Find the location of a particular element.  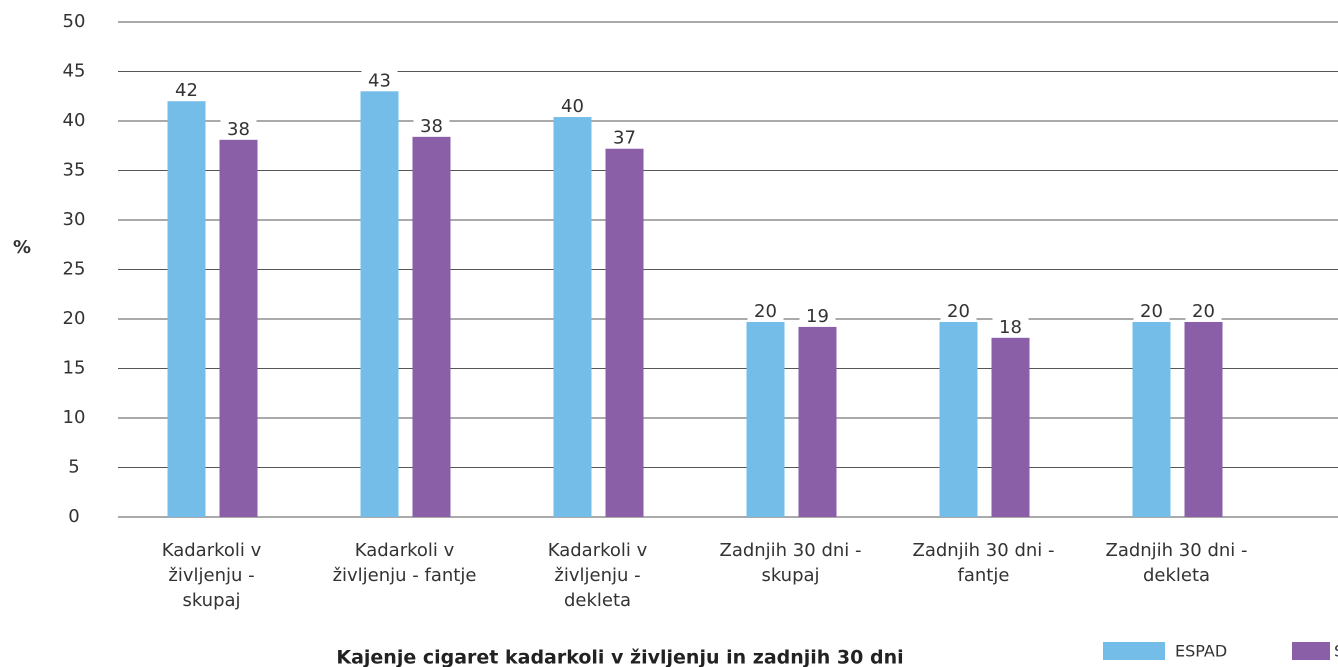

x-tick-label: Zadnjih 30 dni - skupaj is located at coordinates (790, 563).